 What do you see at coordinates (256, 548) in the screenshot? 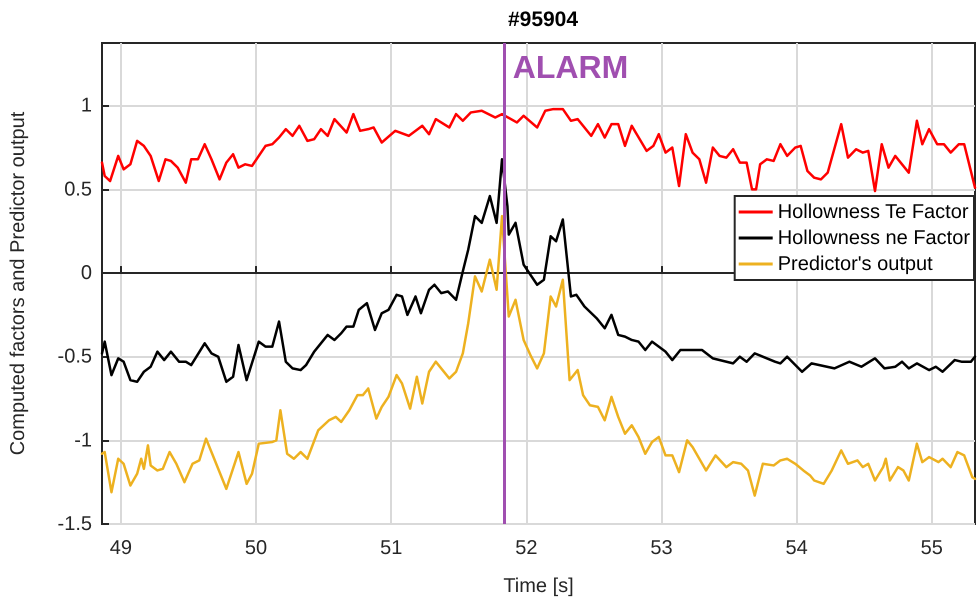
I see `x-tick-label: 50` at bounding box center [256, 548].